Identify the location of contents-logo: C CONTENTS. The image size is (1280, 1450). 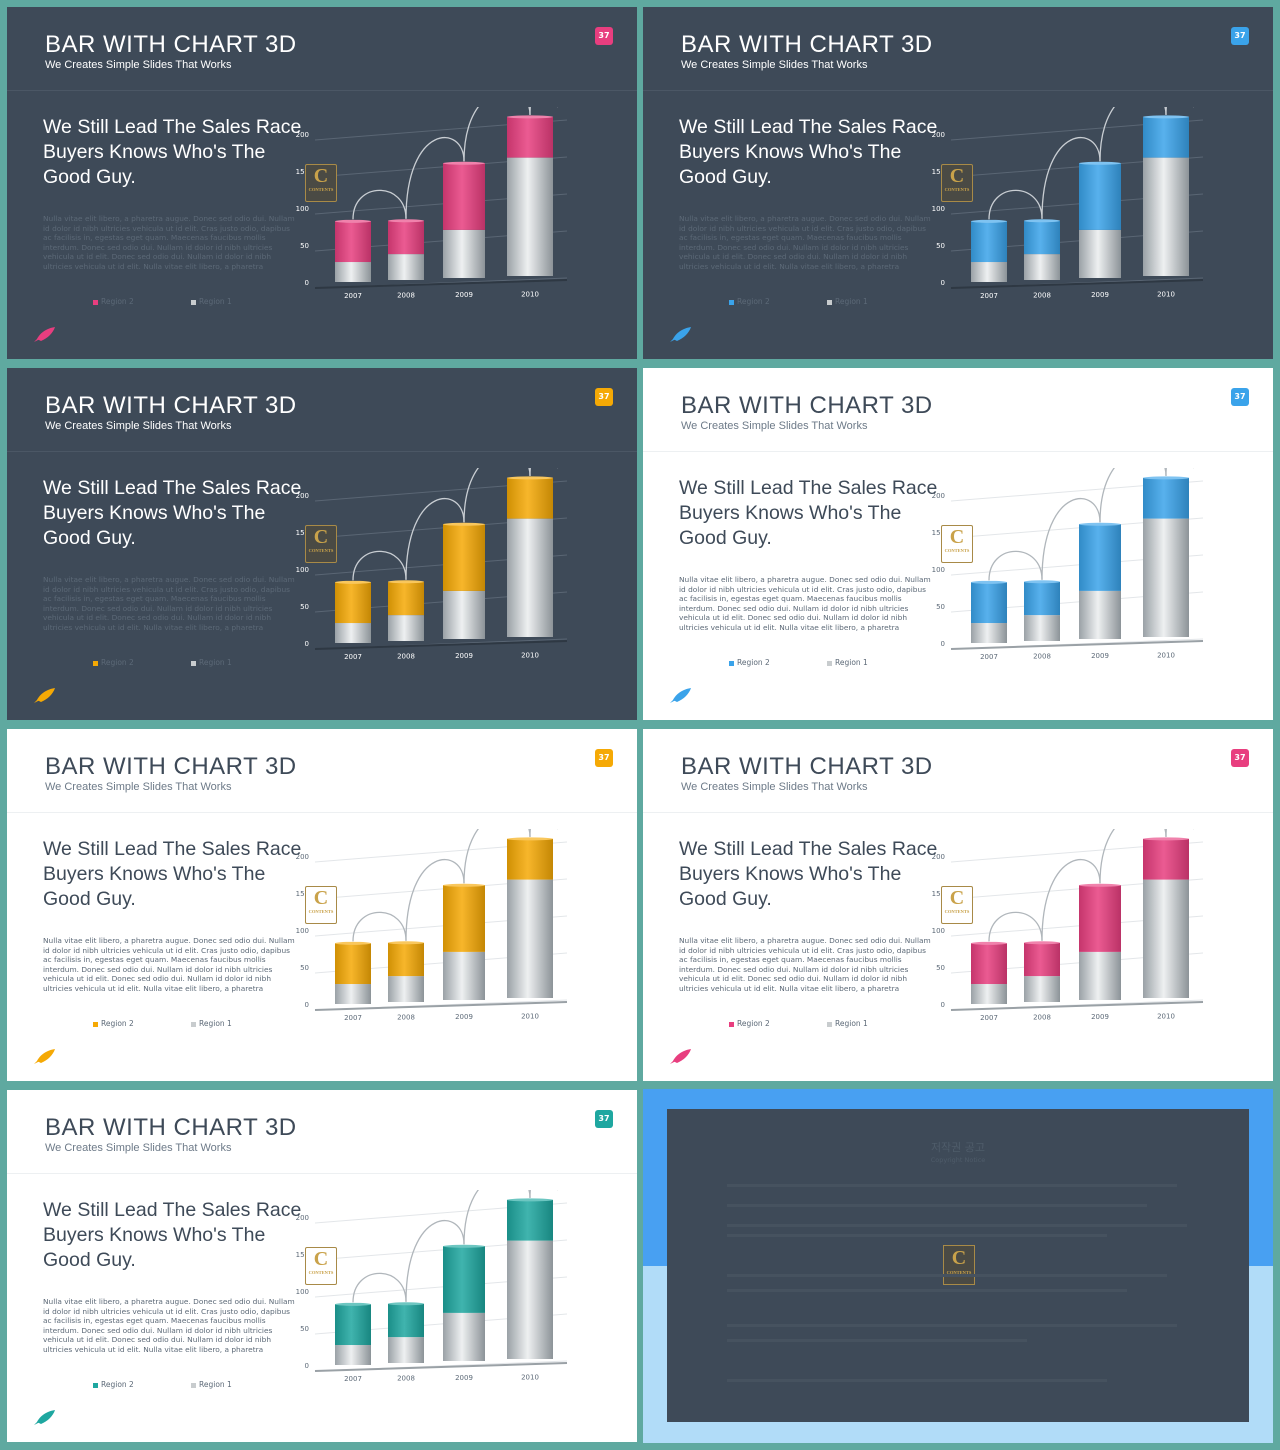
(957, 544).